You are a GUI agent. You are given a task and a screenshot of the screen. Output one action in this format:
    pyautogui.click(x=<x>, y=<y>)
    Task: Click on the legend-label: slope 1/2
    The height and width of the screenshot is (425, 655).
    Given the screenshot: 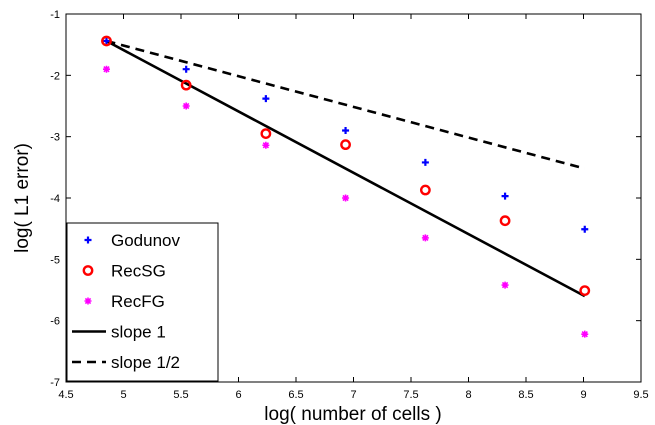 What is the action you would take?
    pyautogui.click(x=145, y=362)
    